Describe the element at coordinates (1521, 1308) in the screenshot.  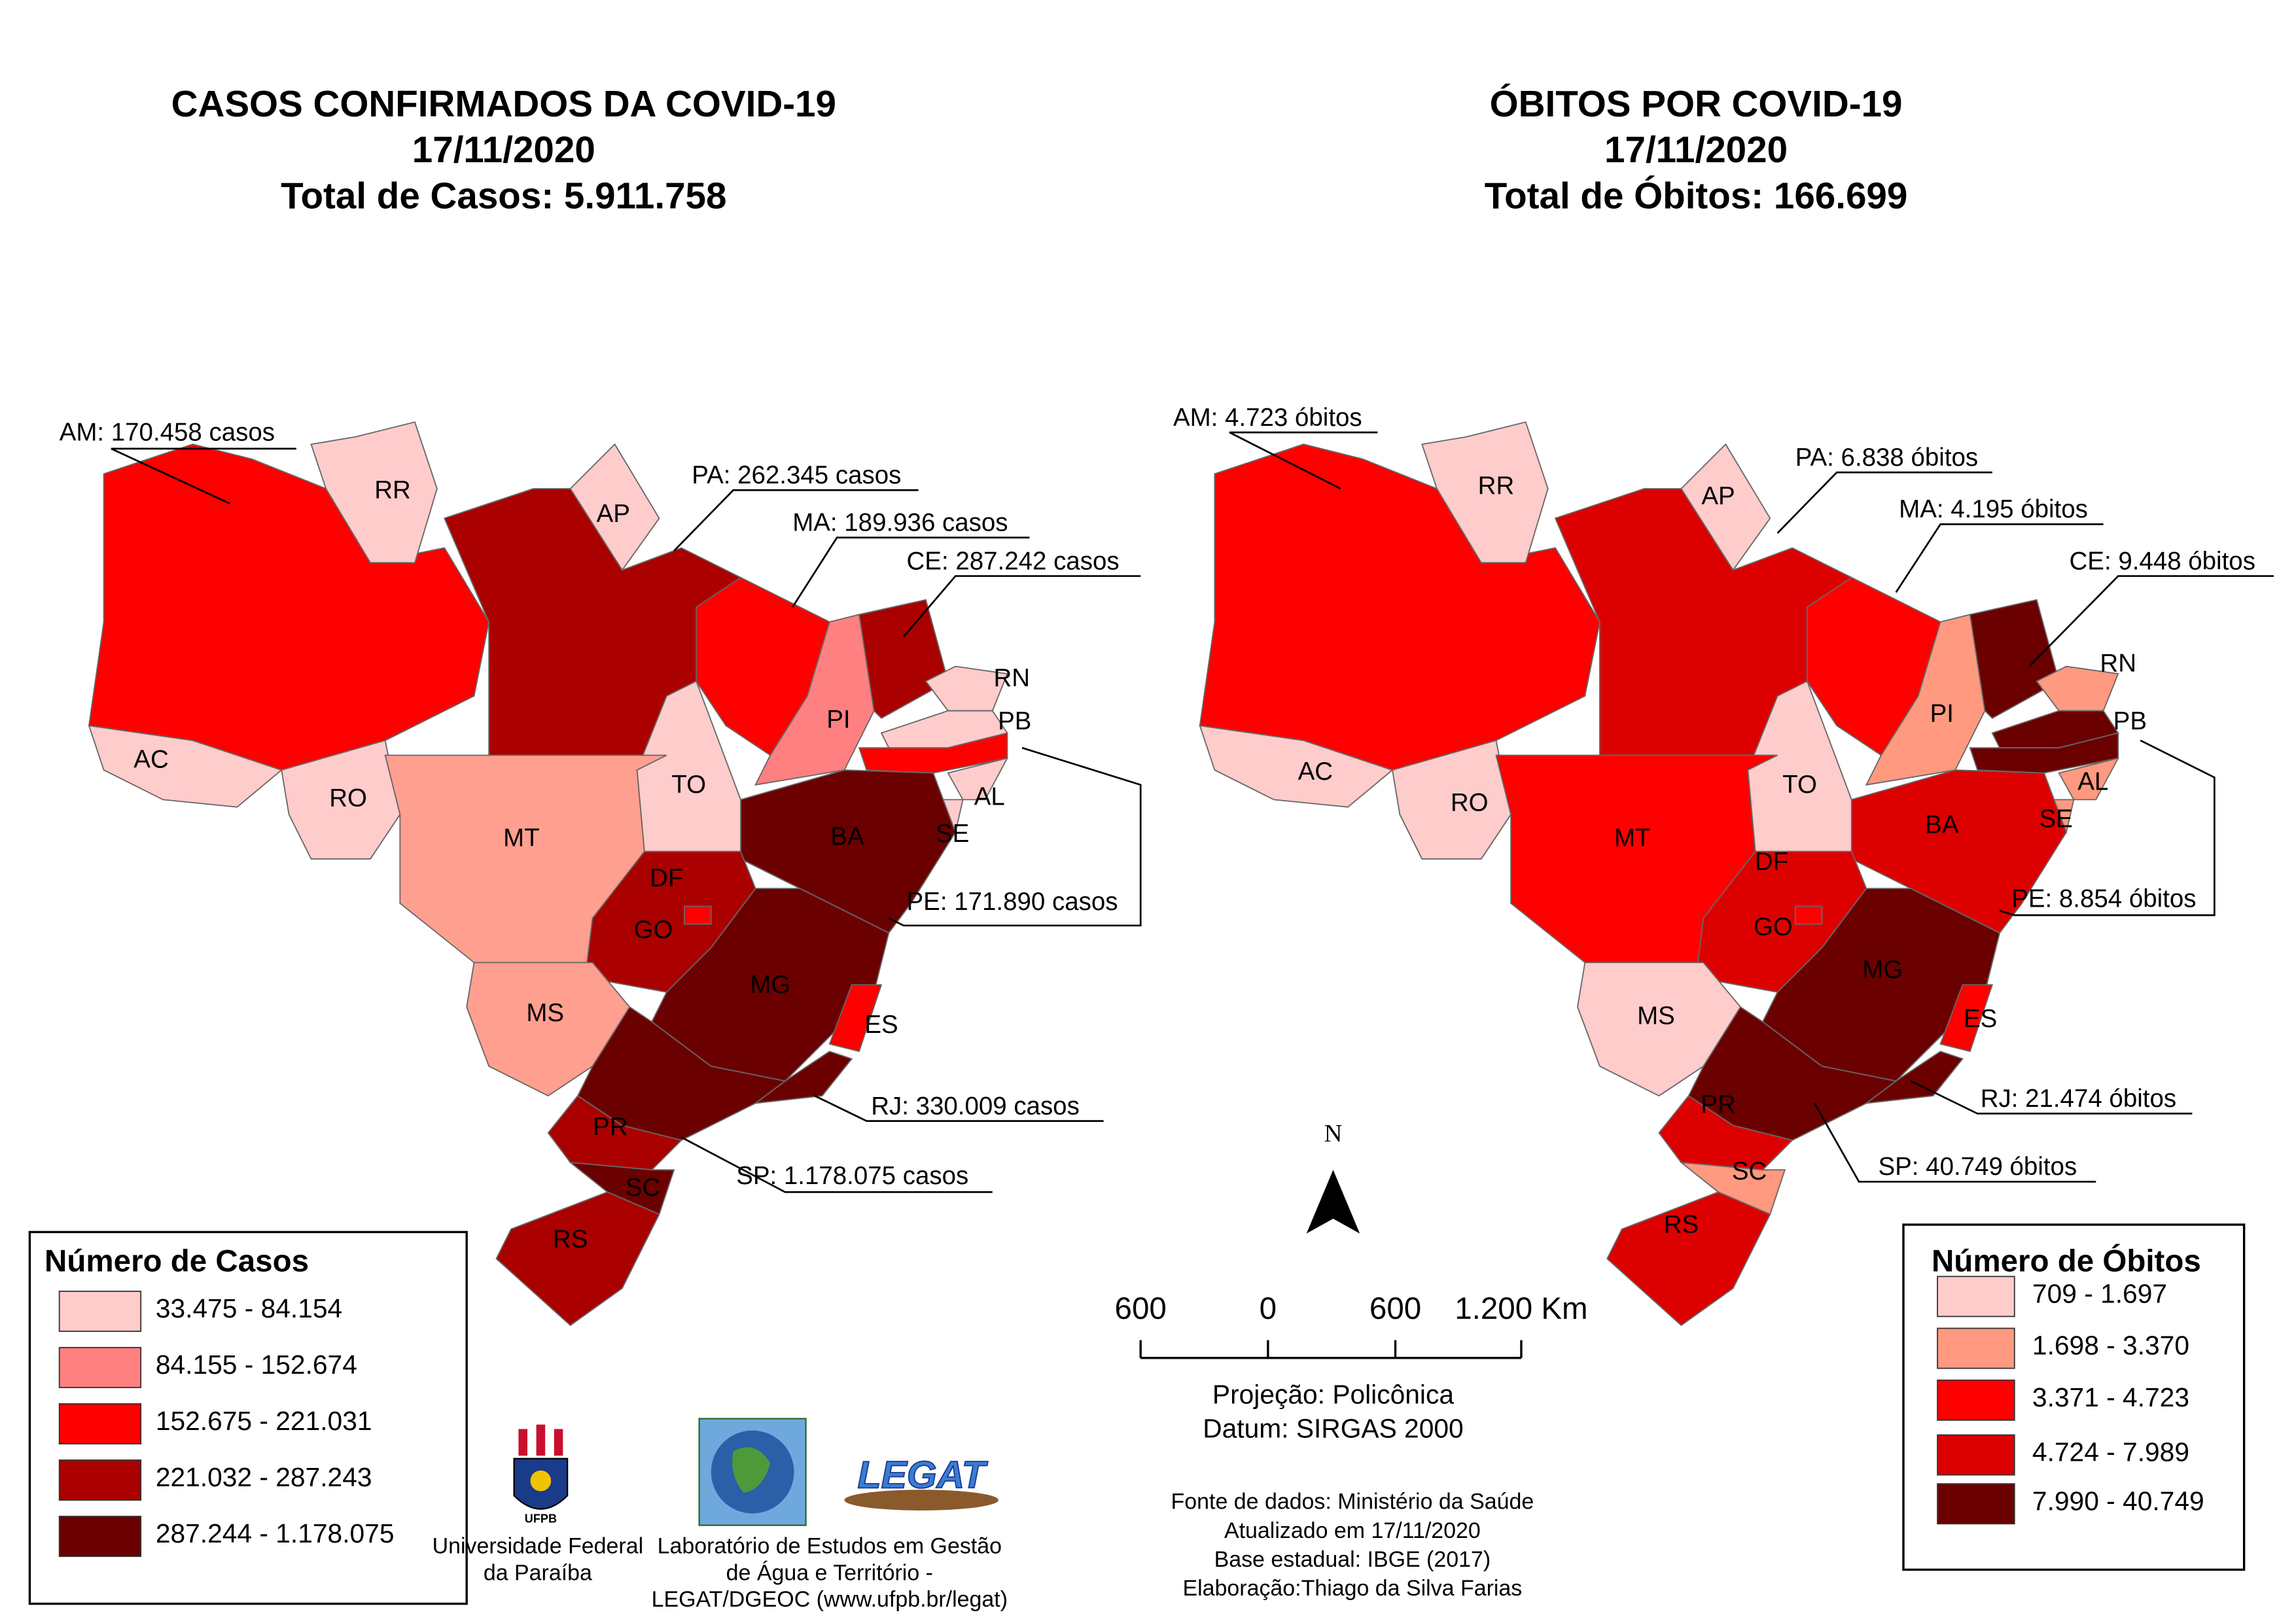
I see `scale-label: 1.200 Km` at that location.